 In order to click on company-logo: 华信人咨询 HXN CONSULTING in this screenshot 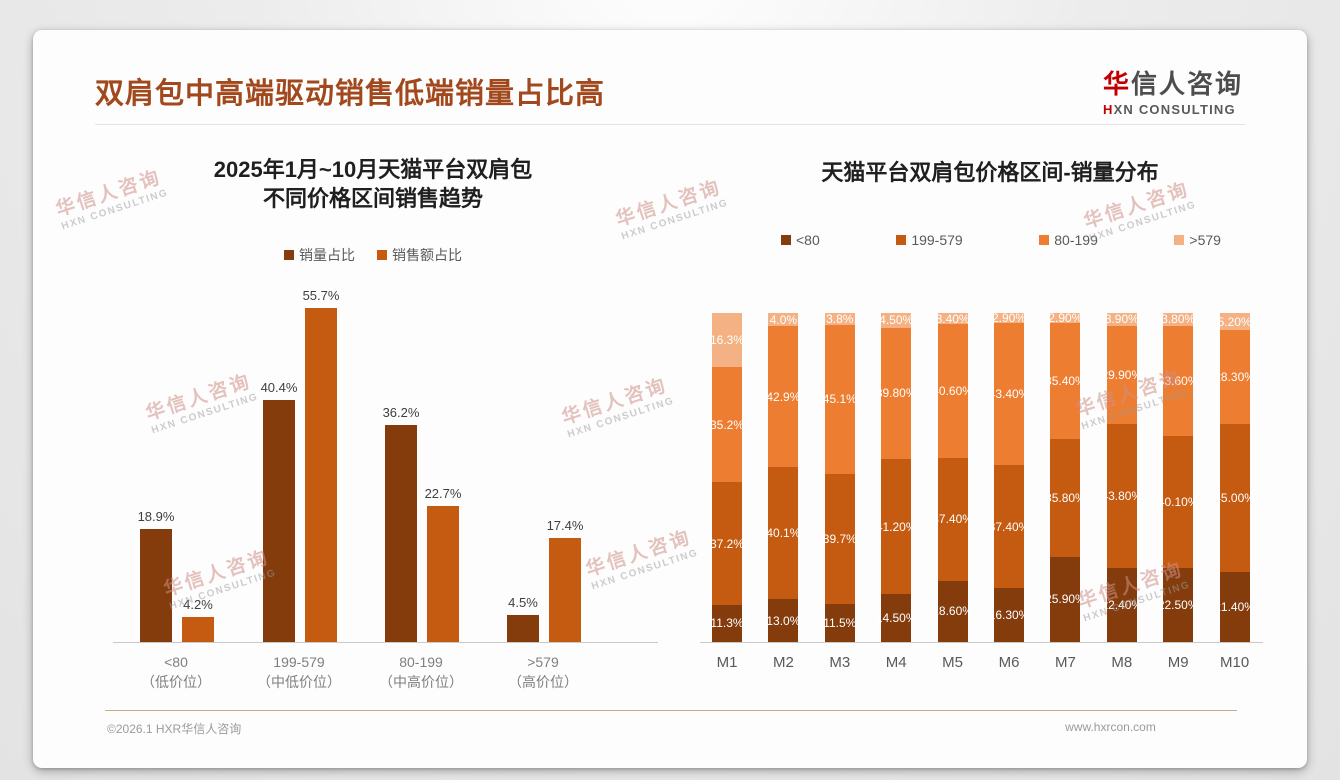, I will do `click(1173, 90)`.